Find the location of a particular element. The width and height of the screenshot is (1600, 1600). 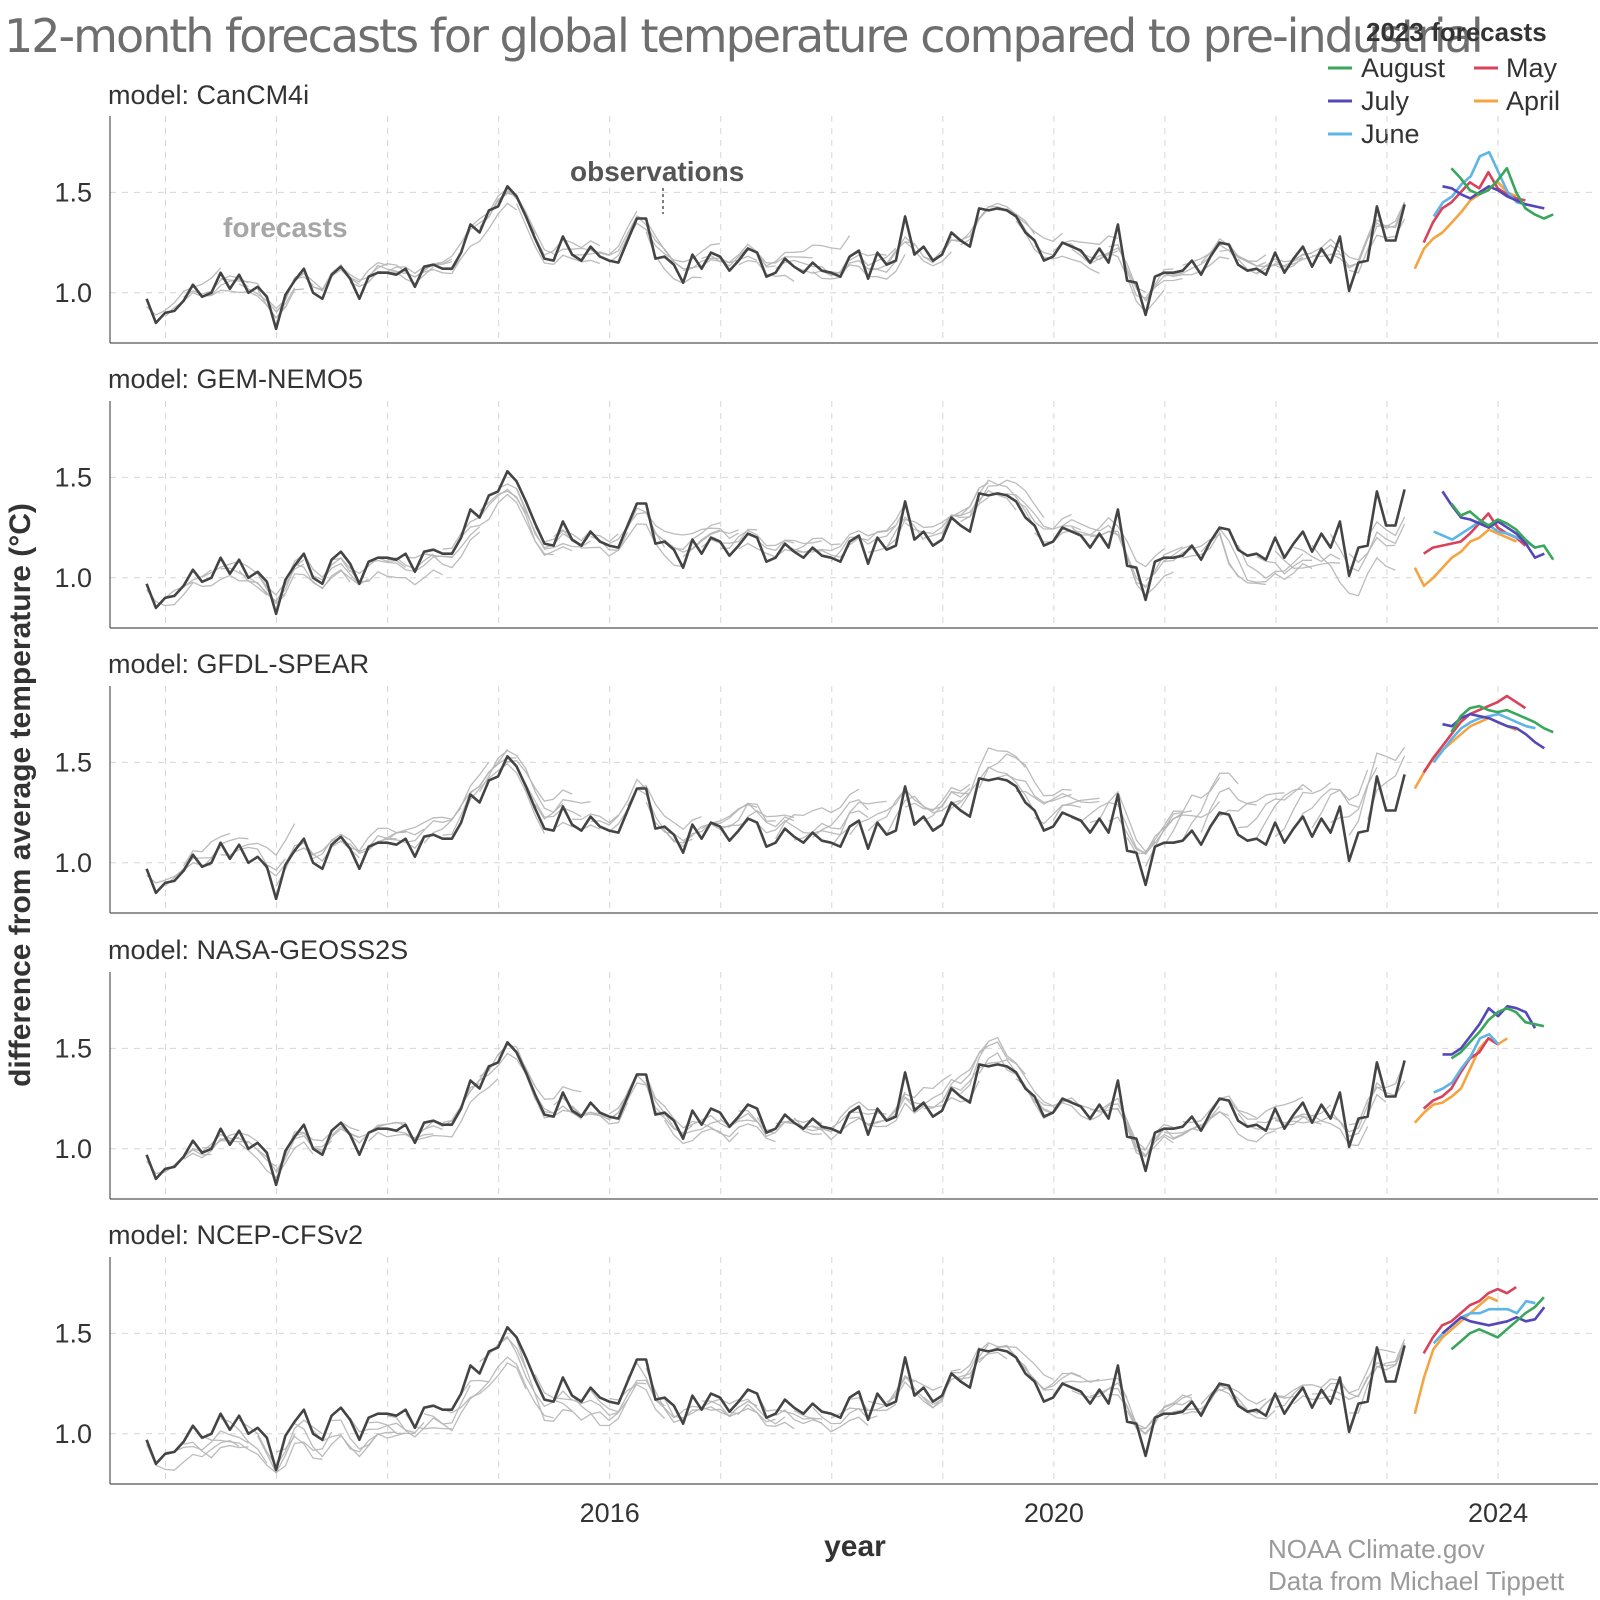

panel-label: model: GEM-NEMO5 is located at coordinates (235, 379).